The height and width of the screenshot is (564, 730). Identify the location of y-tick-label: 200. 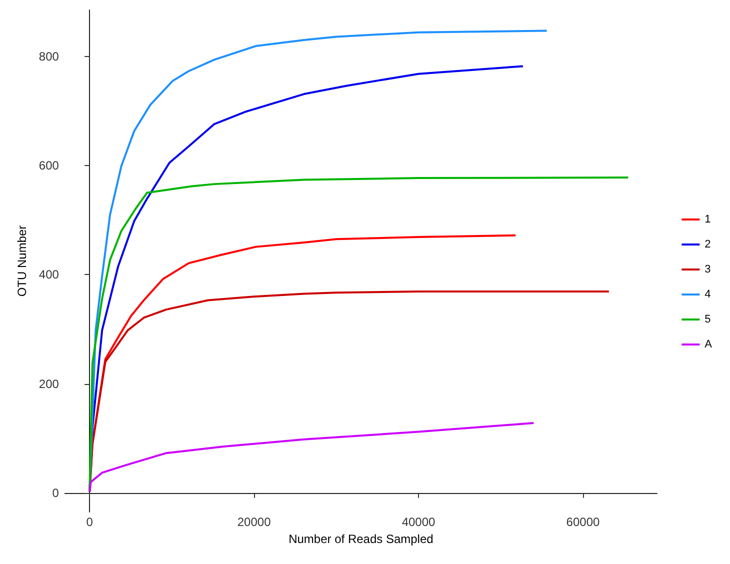
(49, 383).